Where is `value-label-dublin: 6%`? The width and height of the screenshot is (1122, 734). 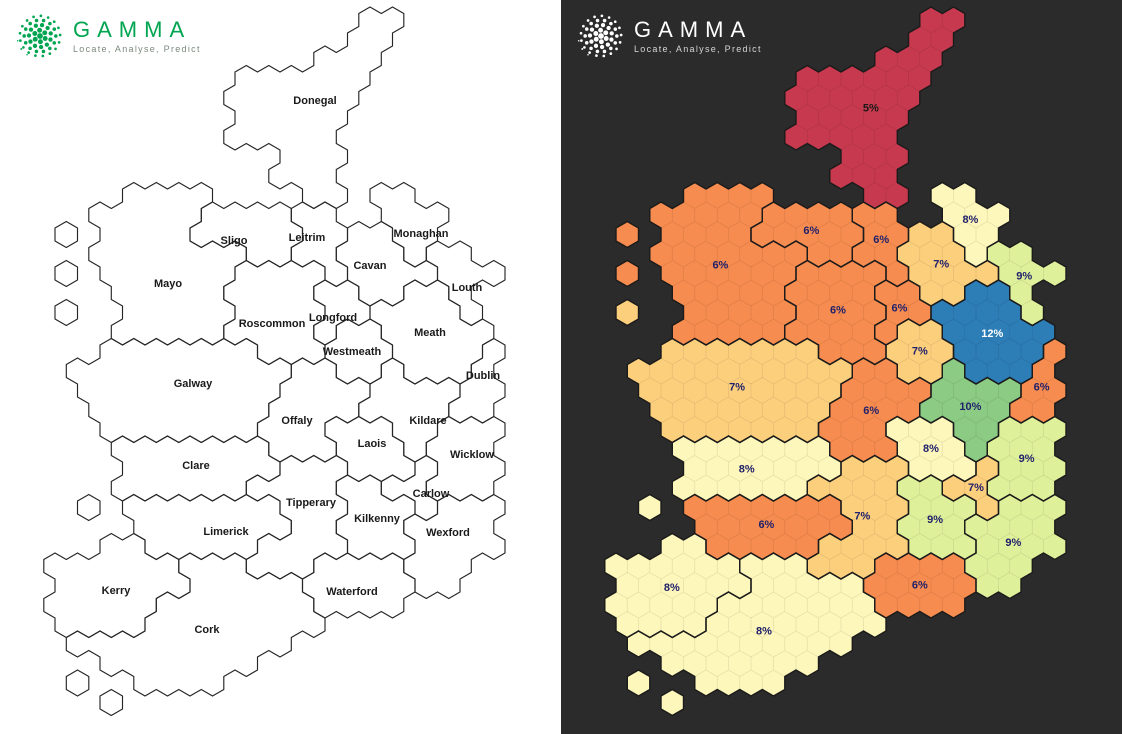
value-label-dublin: 6% is located at coordinates (1042, 387).